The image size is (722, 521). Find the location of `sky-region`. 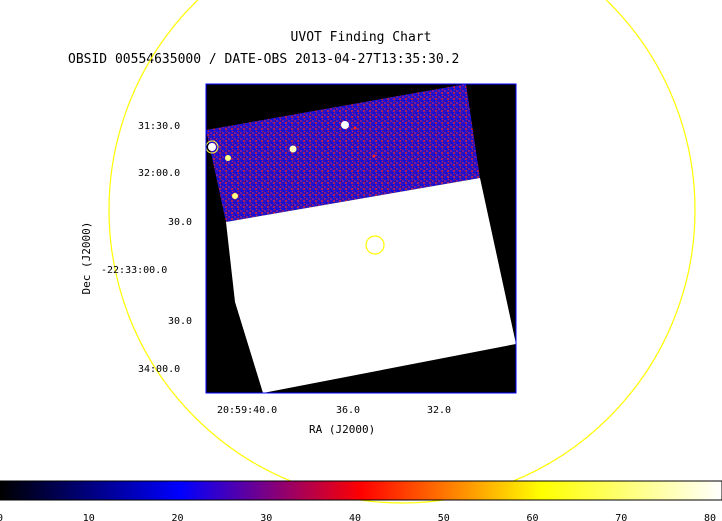

sky-region is located at coordinates (343, 153).